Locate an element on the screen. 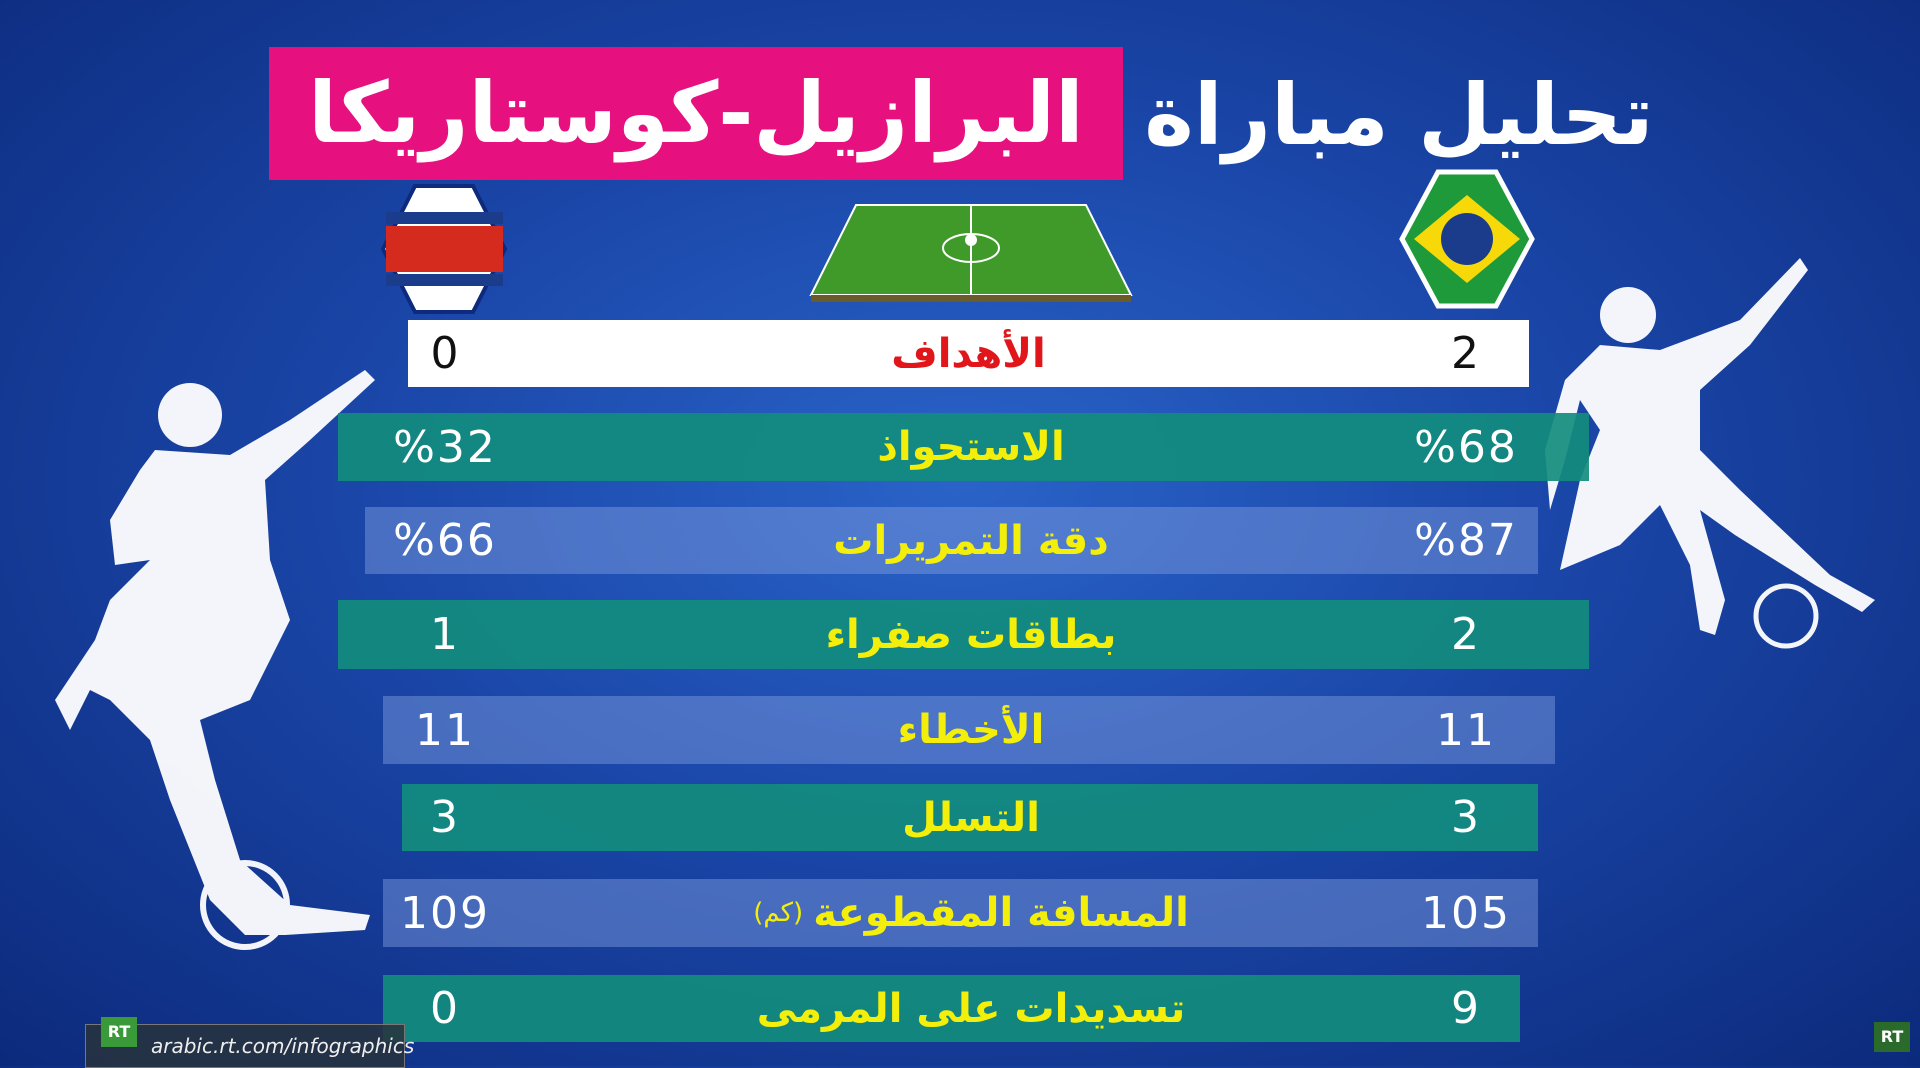 The image size is (1920, 1068). stat-row: 109 المسافة المقطوعة (كم) 105 is located at coordinates (960, 913).